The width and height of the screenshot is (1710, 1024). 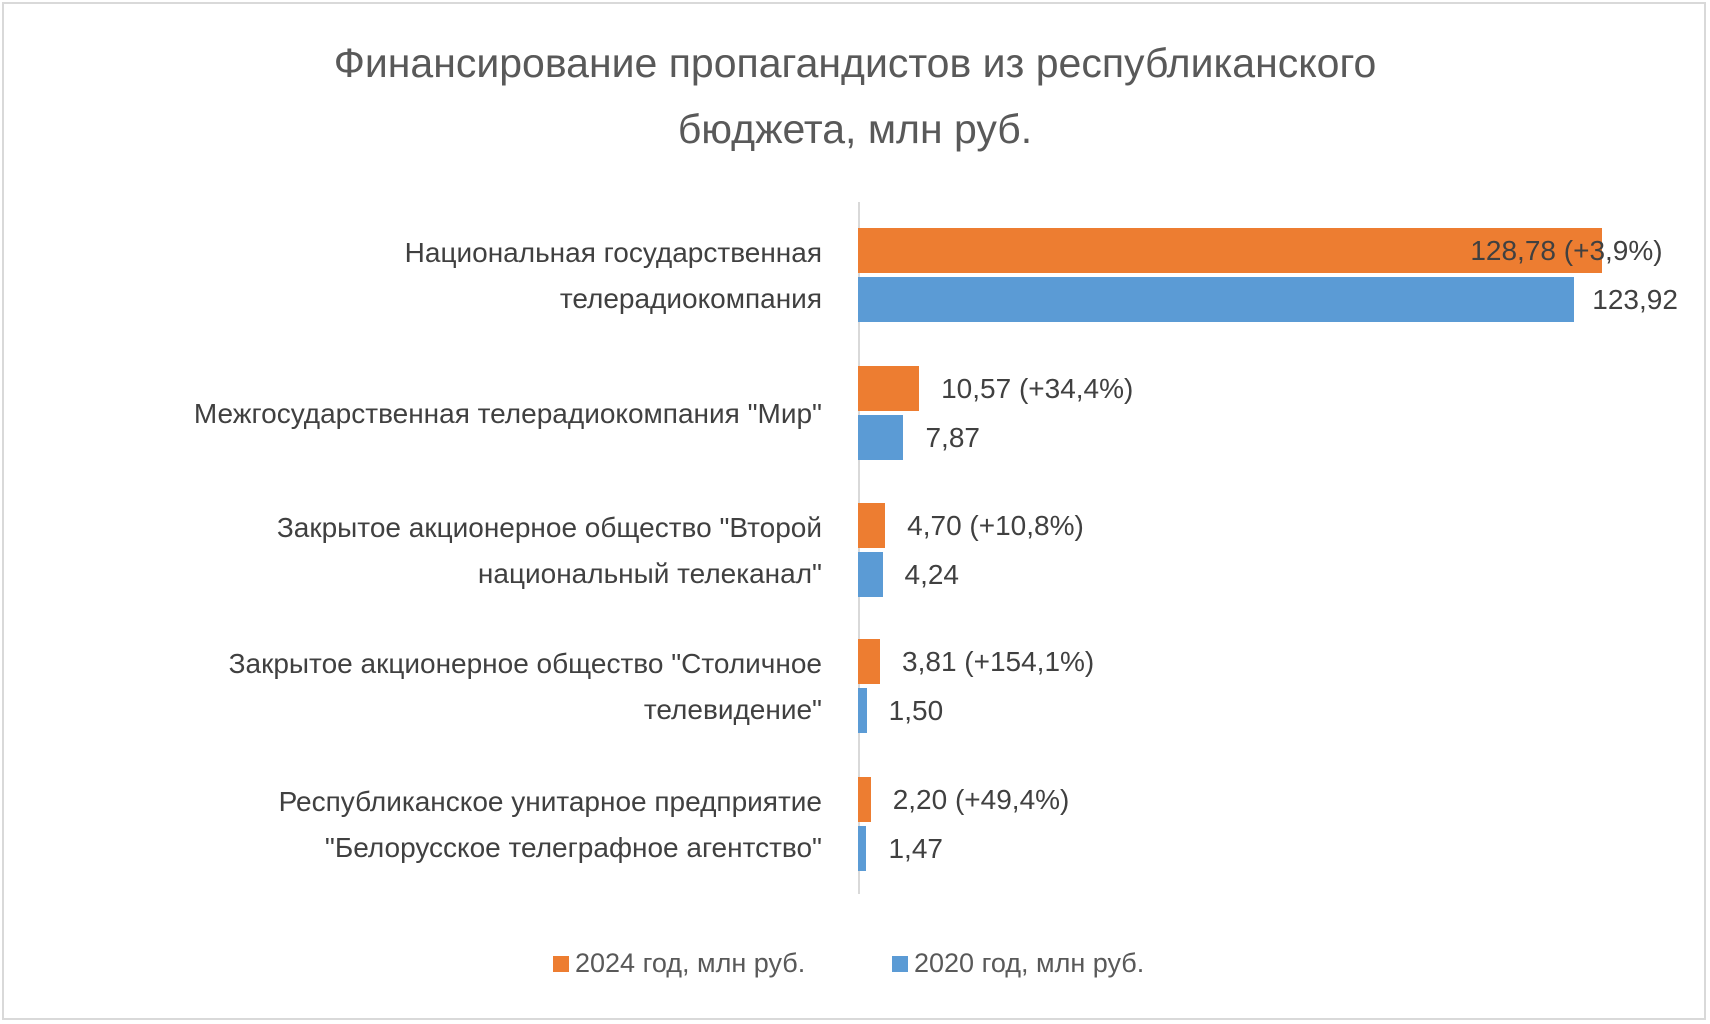 I want to click on data-label: 4,70 (+10,8%), so click(x=995, y=525).